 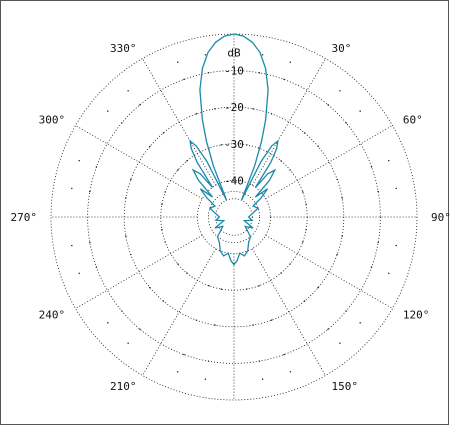 I want to click on grid-ring, so click(x=234, y=217).